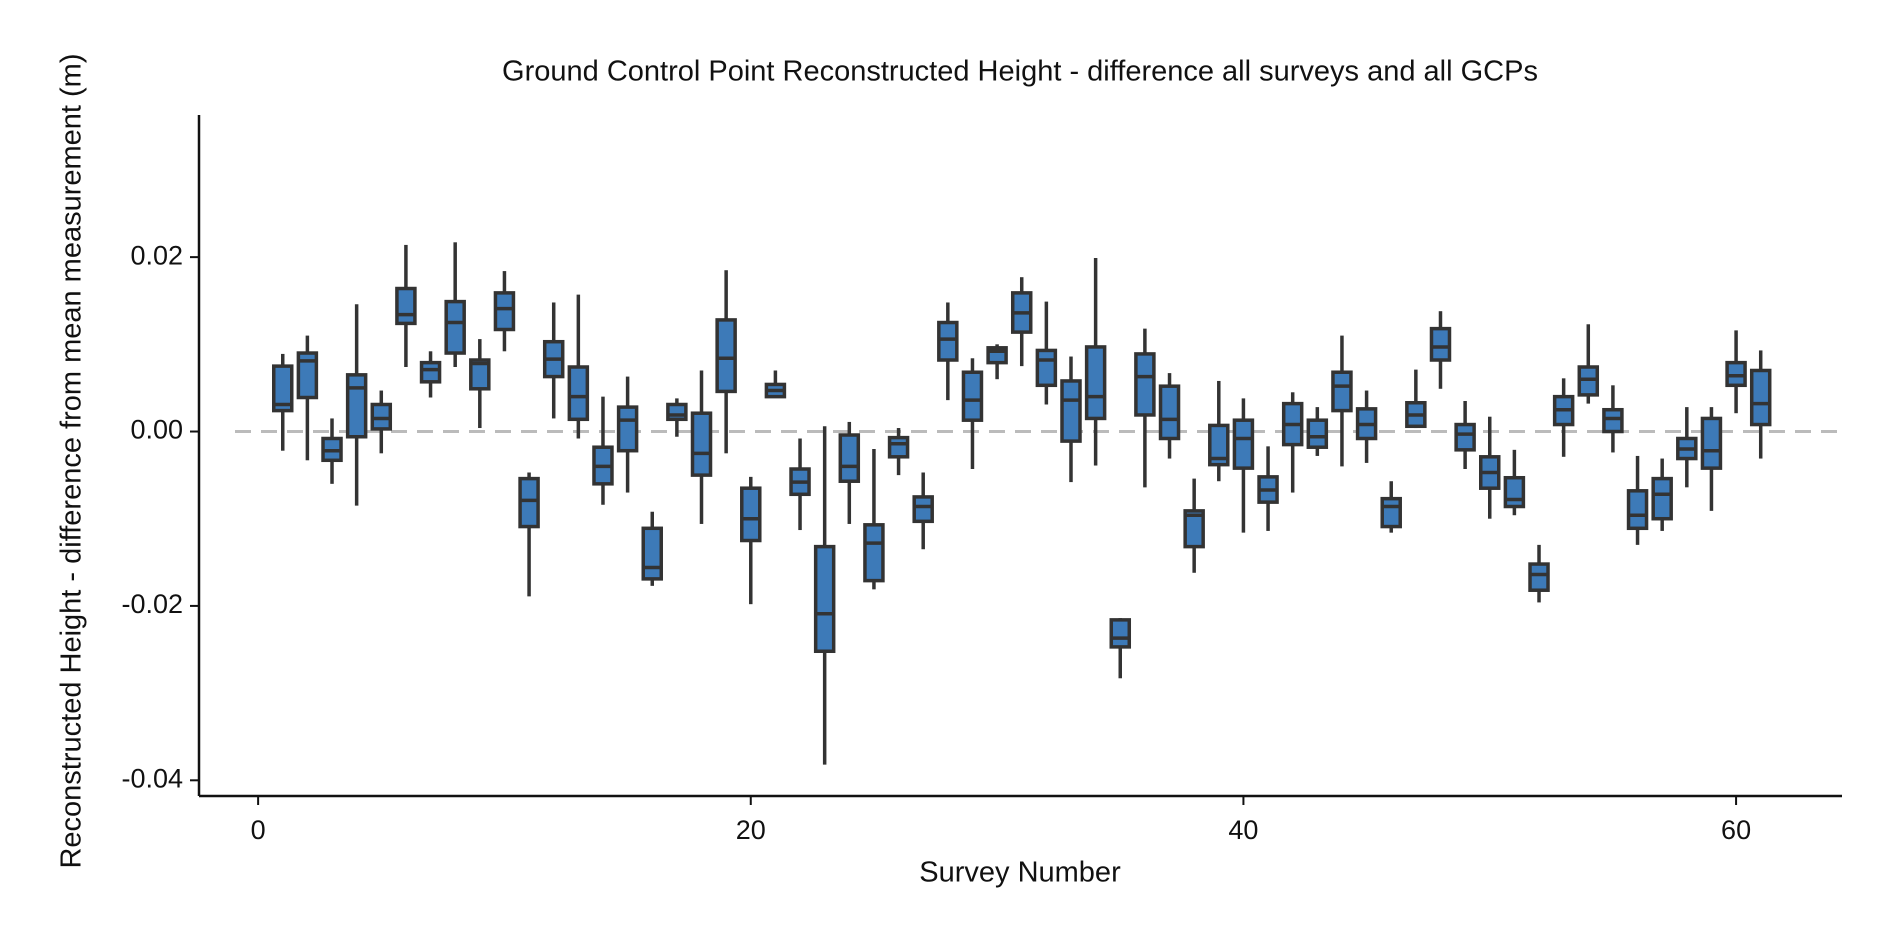 The width and height of the screenshot is (1889, 944). What do you see at coordinates (1020, 873) in the screenshot?
I see `x-axis-label: Survey Number` at bounding box center [1020, 873].